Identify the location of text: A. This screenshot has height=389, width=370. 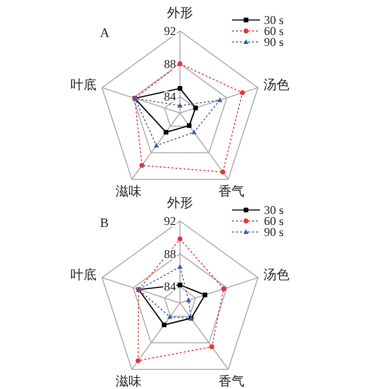
(105, 32).